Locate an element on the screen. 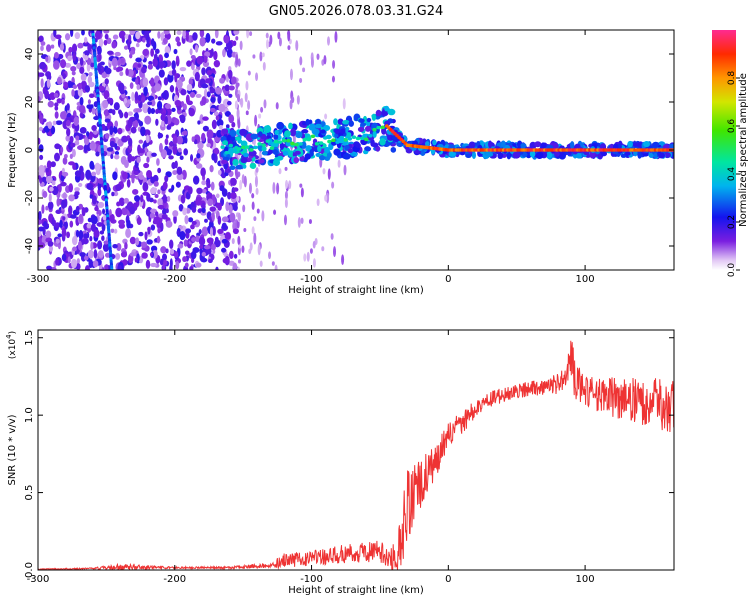 This screenshot has width=750, height=600. snr-y-label: SNR (10 * v/v) is located at coordinates (12, 449).